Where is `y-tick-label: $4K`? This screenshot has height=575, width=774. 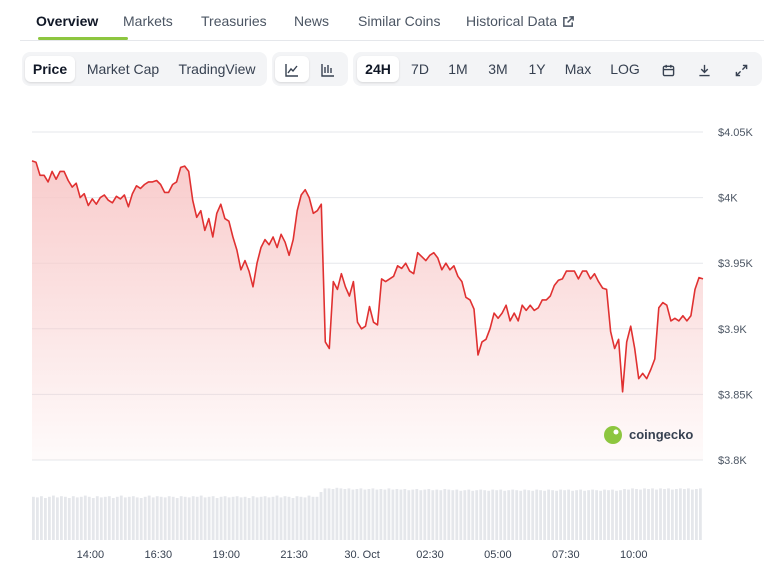 y-tick-label: $4K is located at coordinates (728, 199).